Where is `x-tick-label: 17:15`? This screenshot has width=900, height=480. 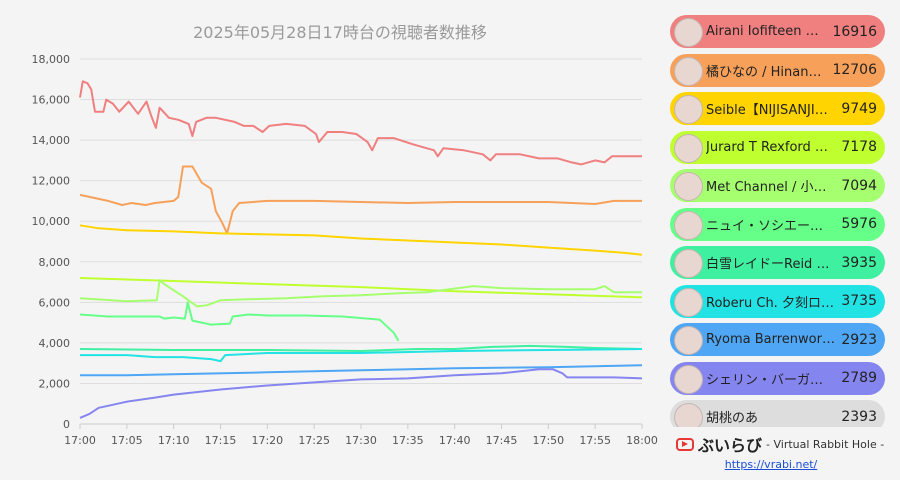
x-tick-label: 17:15 is located at coordinates (221, 440).